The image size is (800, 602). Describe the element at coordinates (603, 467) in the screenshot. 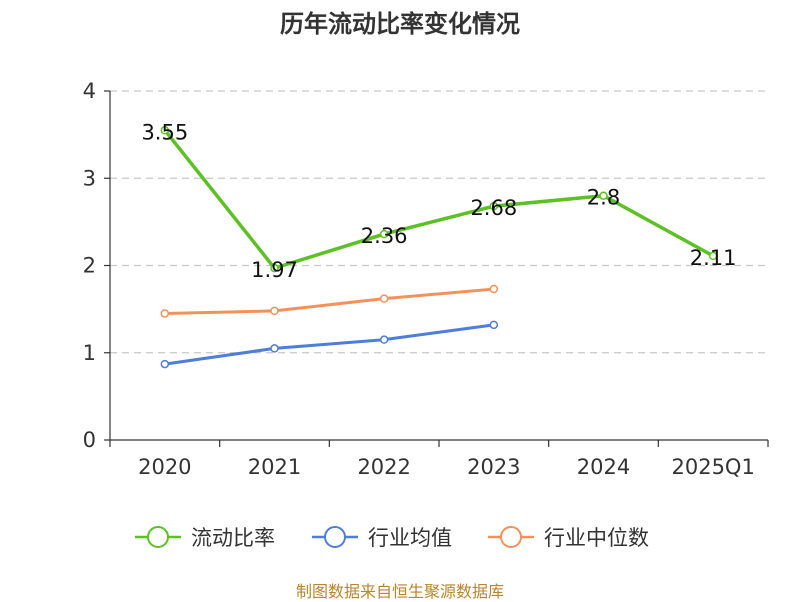

I see `x-tick-label: 2024` at that location.